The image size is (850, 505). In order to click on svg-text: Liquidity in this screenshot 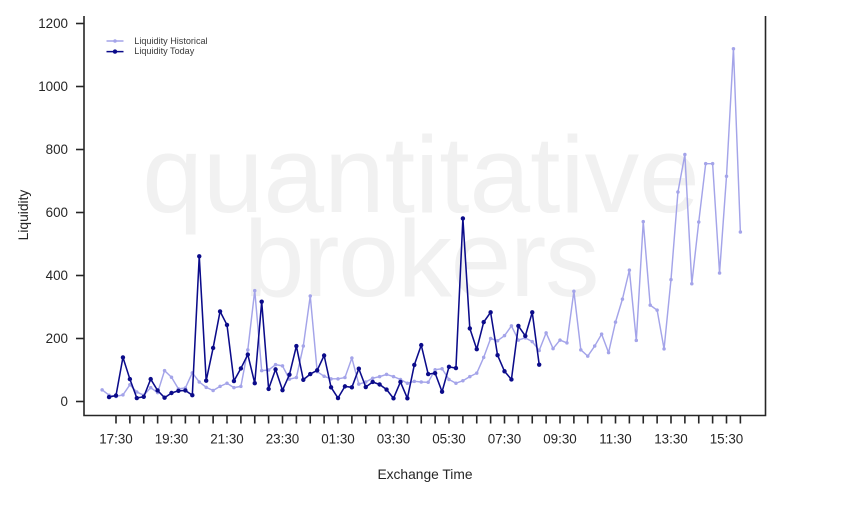, I will do `click(23, 215)`.